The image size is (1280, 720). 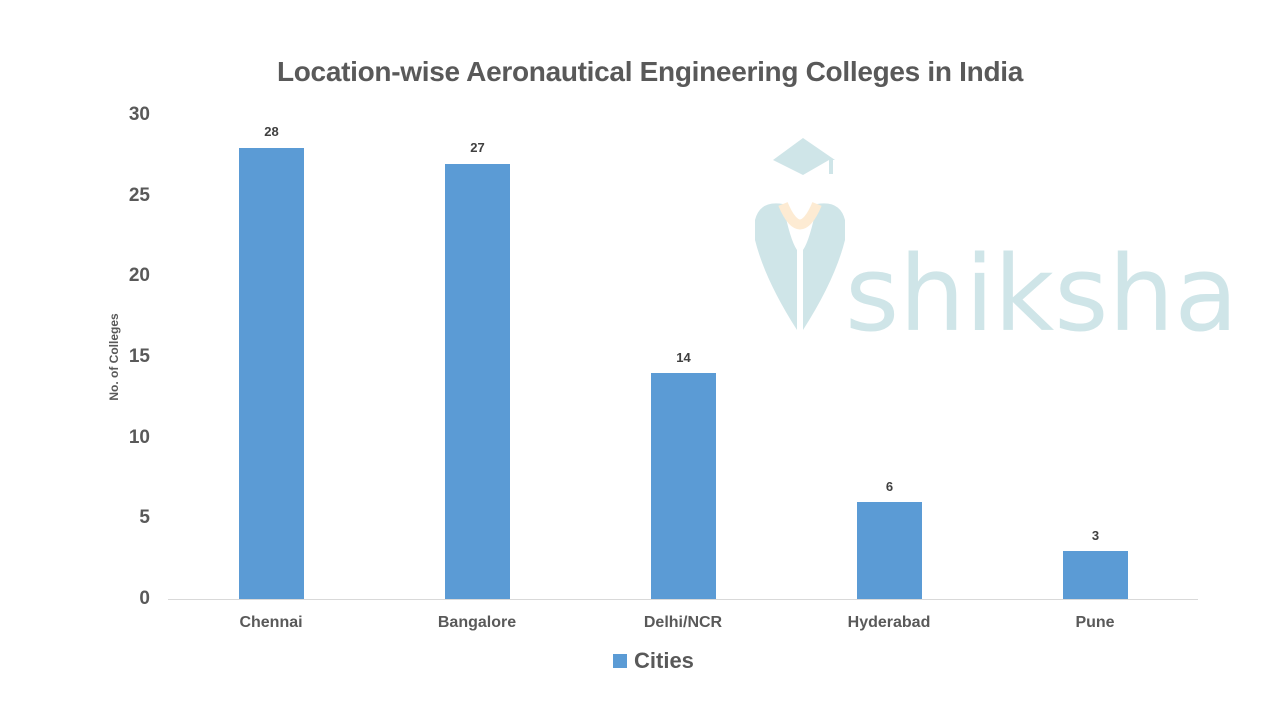 What do you see at coordinates (804, 156) in the screenshot?
I see `graduation-cap-icon` at bounding box center [804, 156].